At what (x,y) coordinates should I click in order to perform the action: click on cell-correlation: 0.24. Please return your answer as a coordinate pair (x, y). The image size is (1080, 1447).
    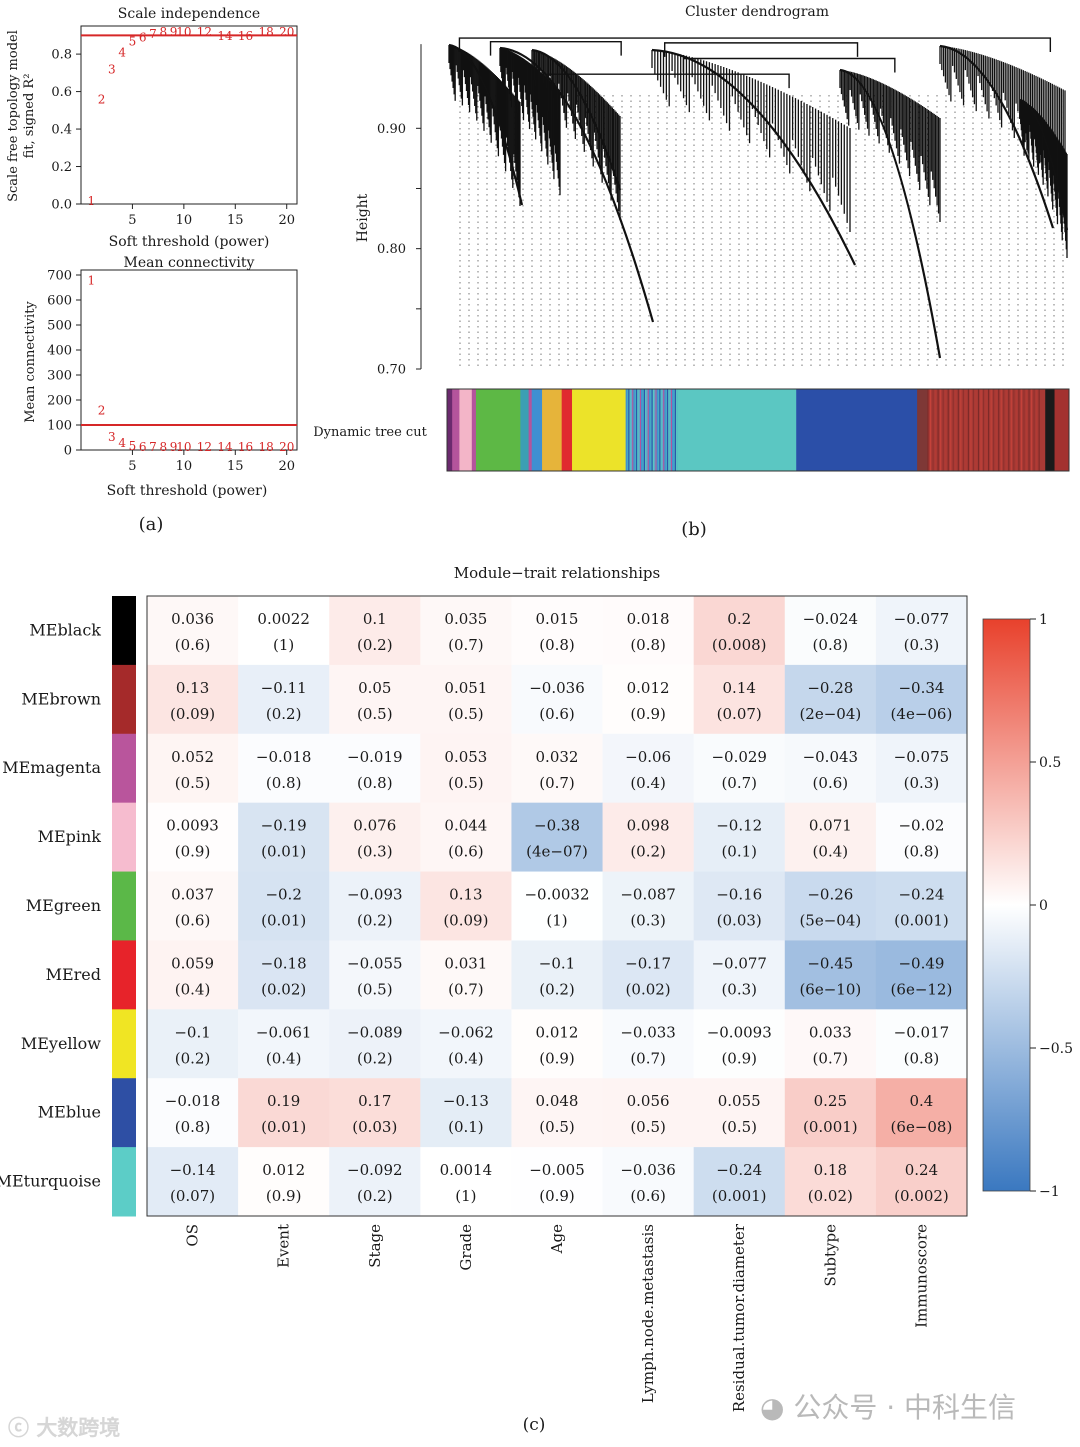
    Looking at the image, I should click on (921, 1170).